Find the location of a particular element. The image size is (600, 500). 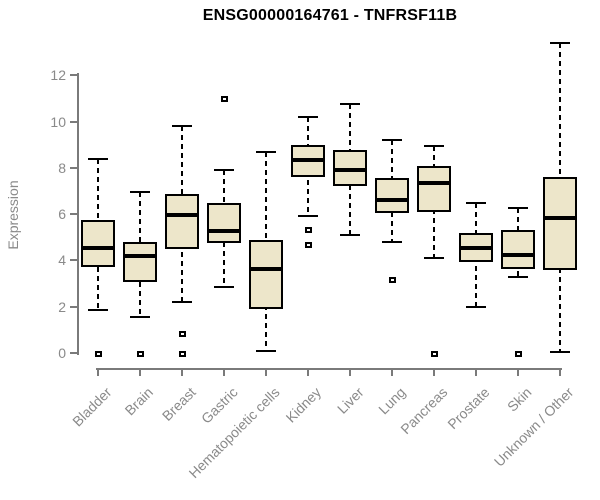

y-tick-label: 12 is located at coordinates (58, 75).